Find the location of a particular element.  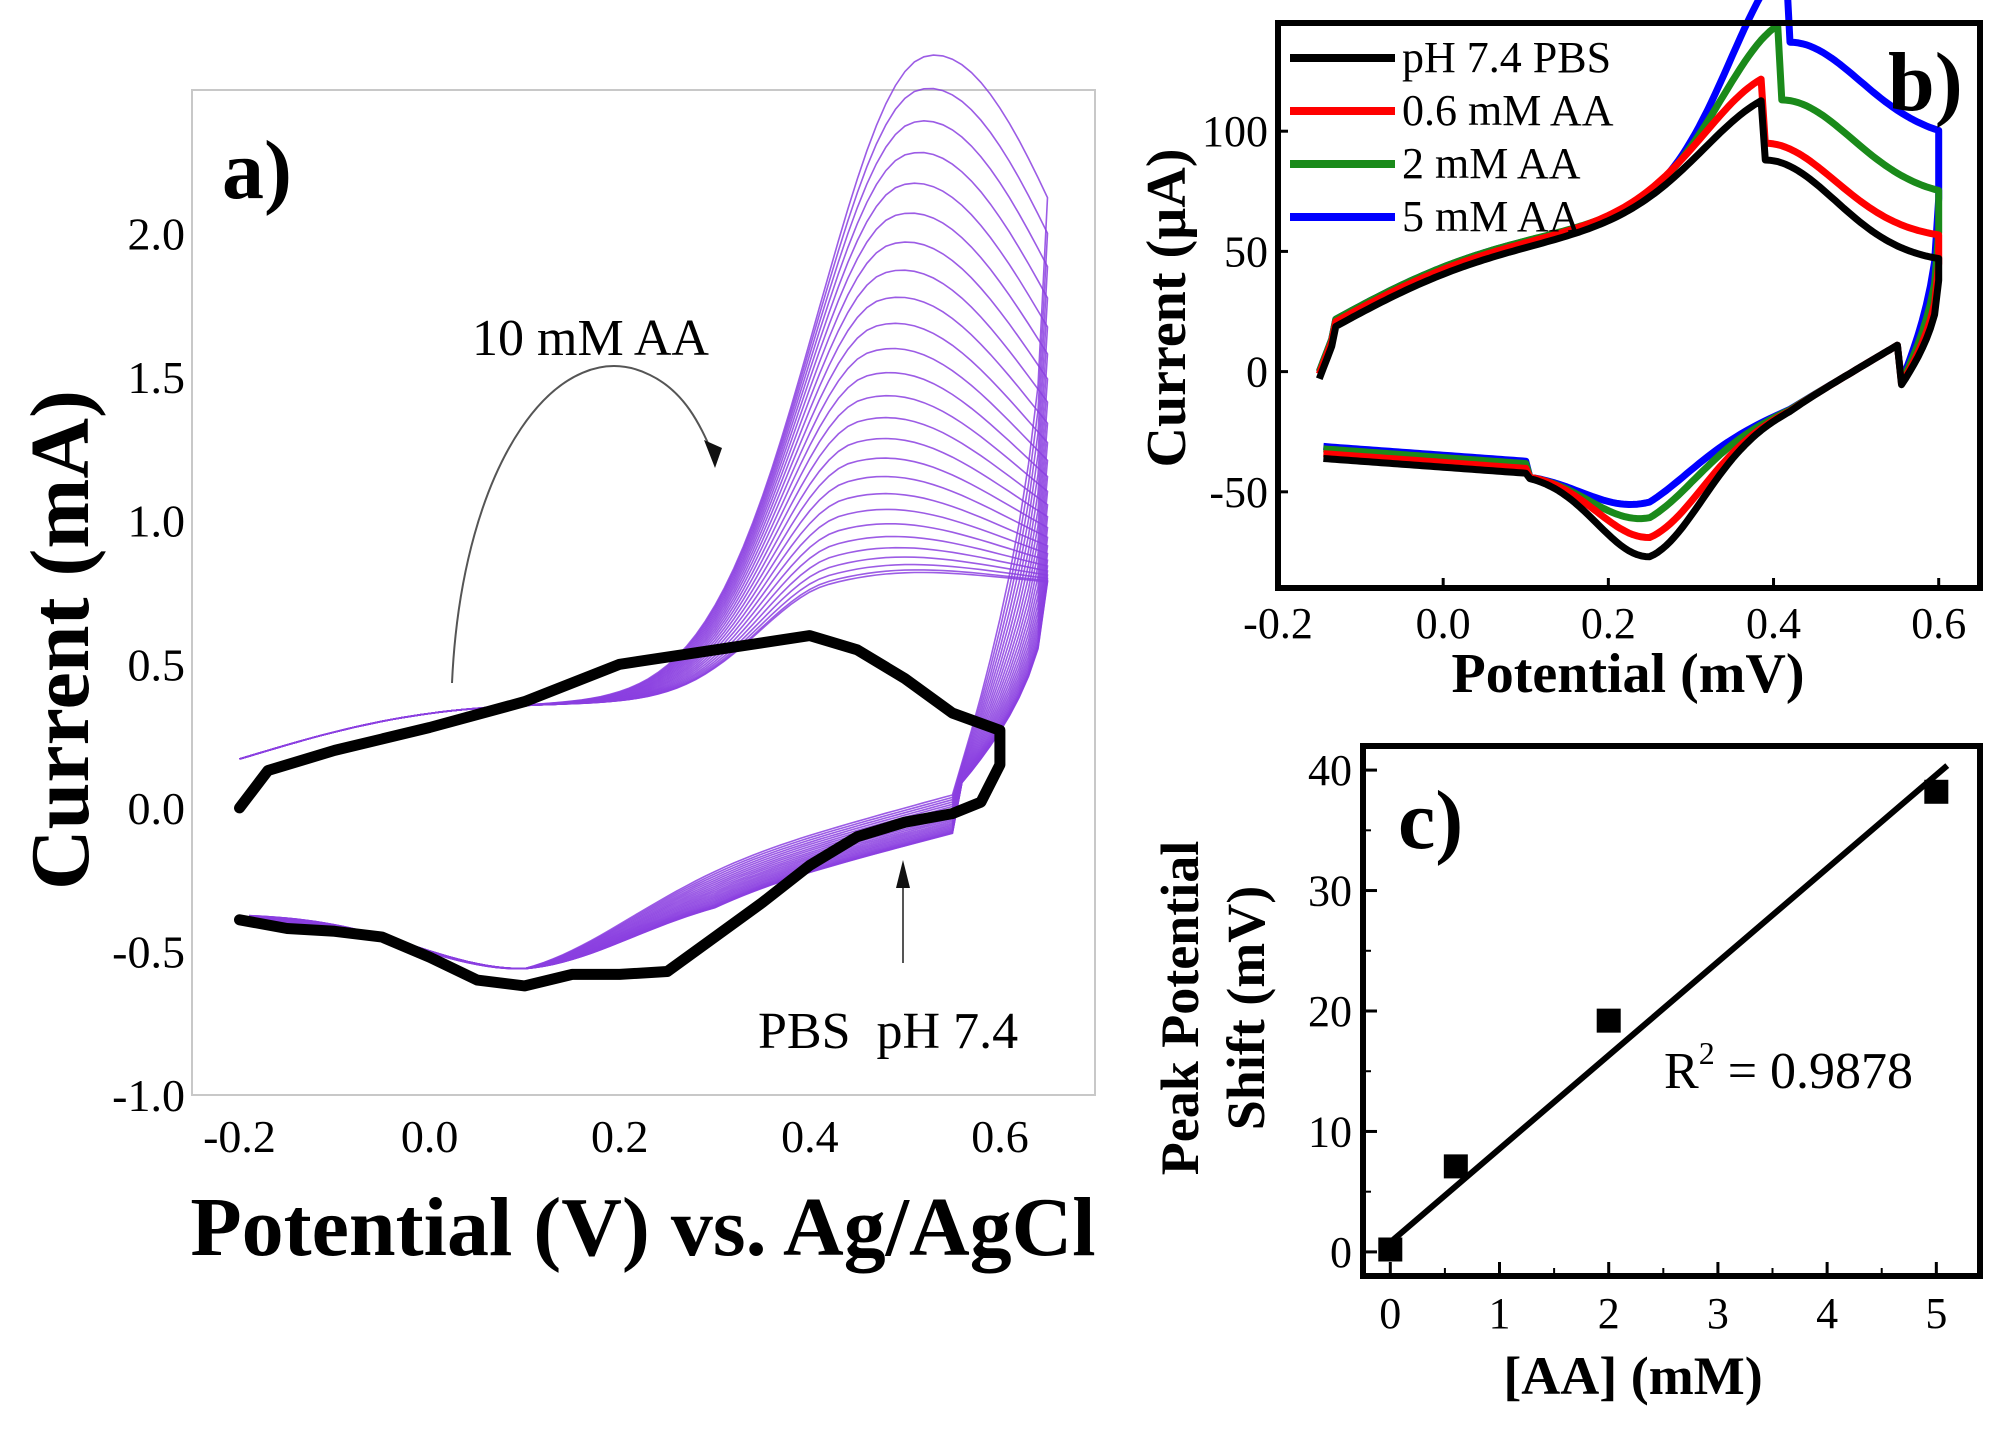

panel-a-y-tick-label: 0.5 is located at coordinates (157, 664).